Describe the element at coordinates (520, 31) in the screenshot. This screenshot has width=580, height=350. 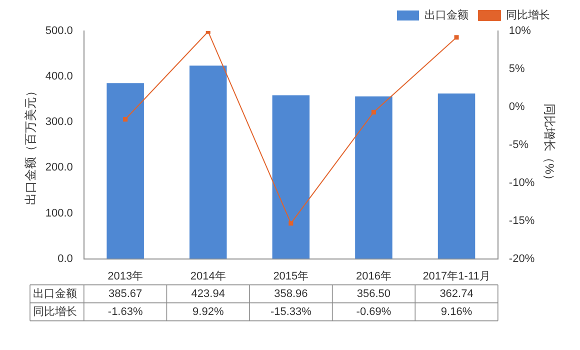
I see `y2-tick-label: 10%` at that location.